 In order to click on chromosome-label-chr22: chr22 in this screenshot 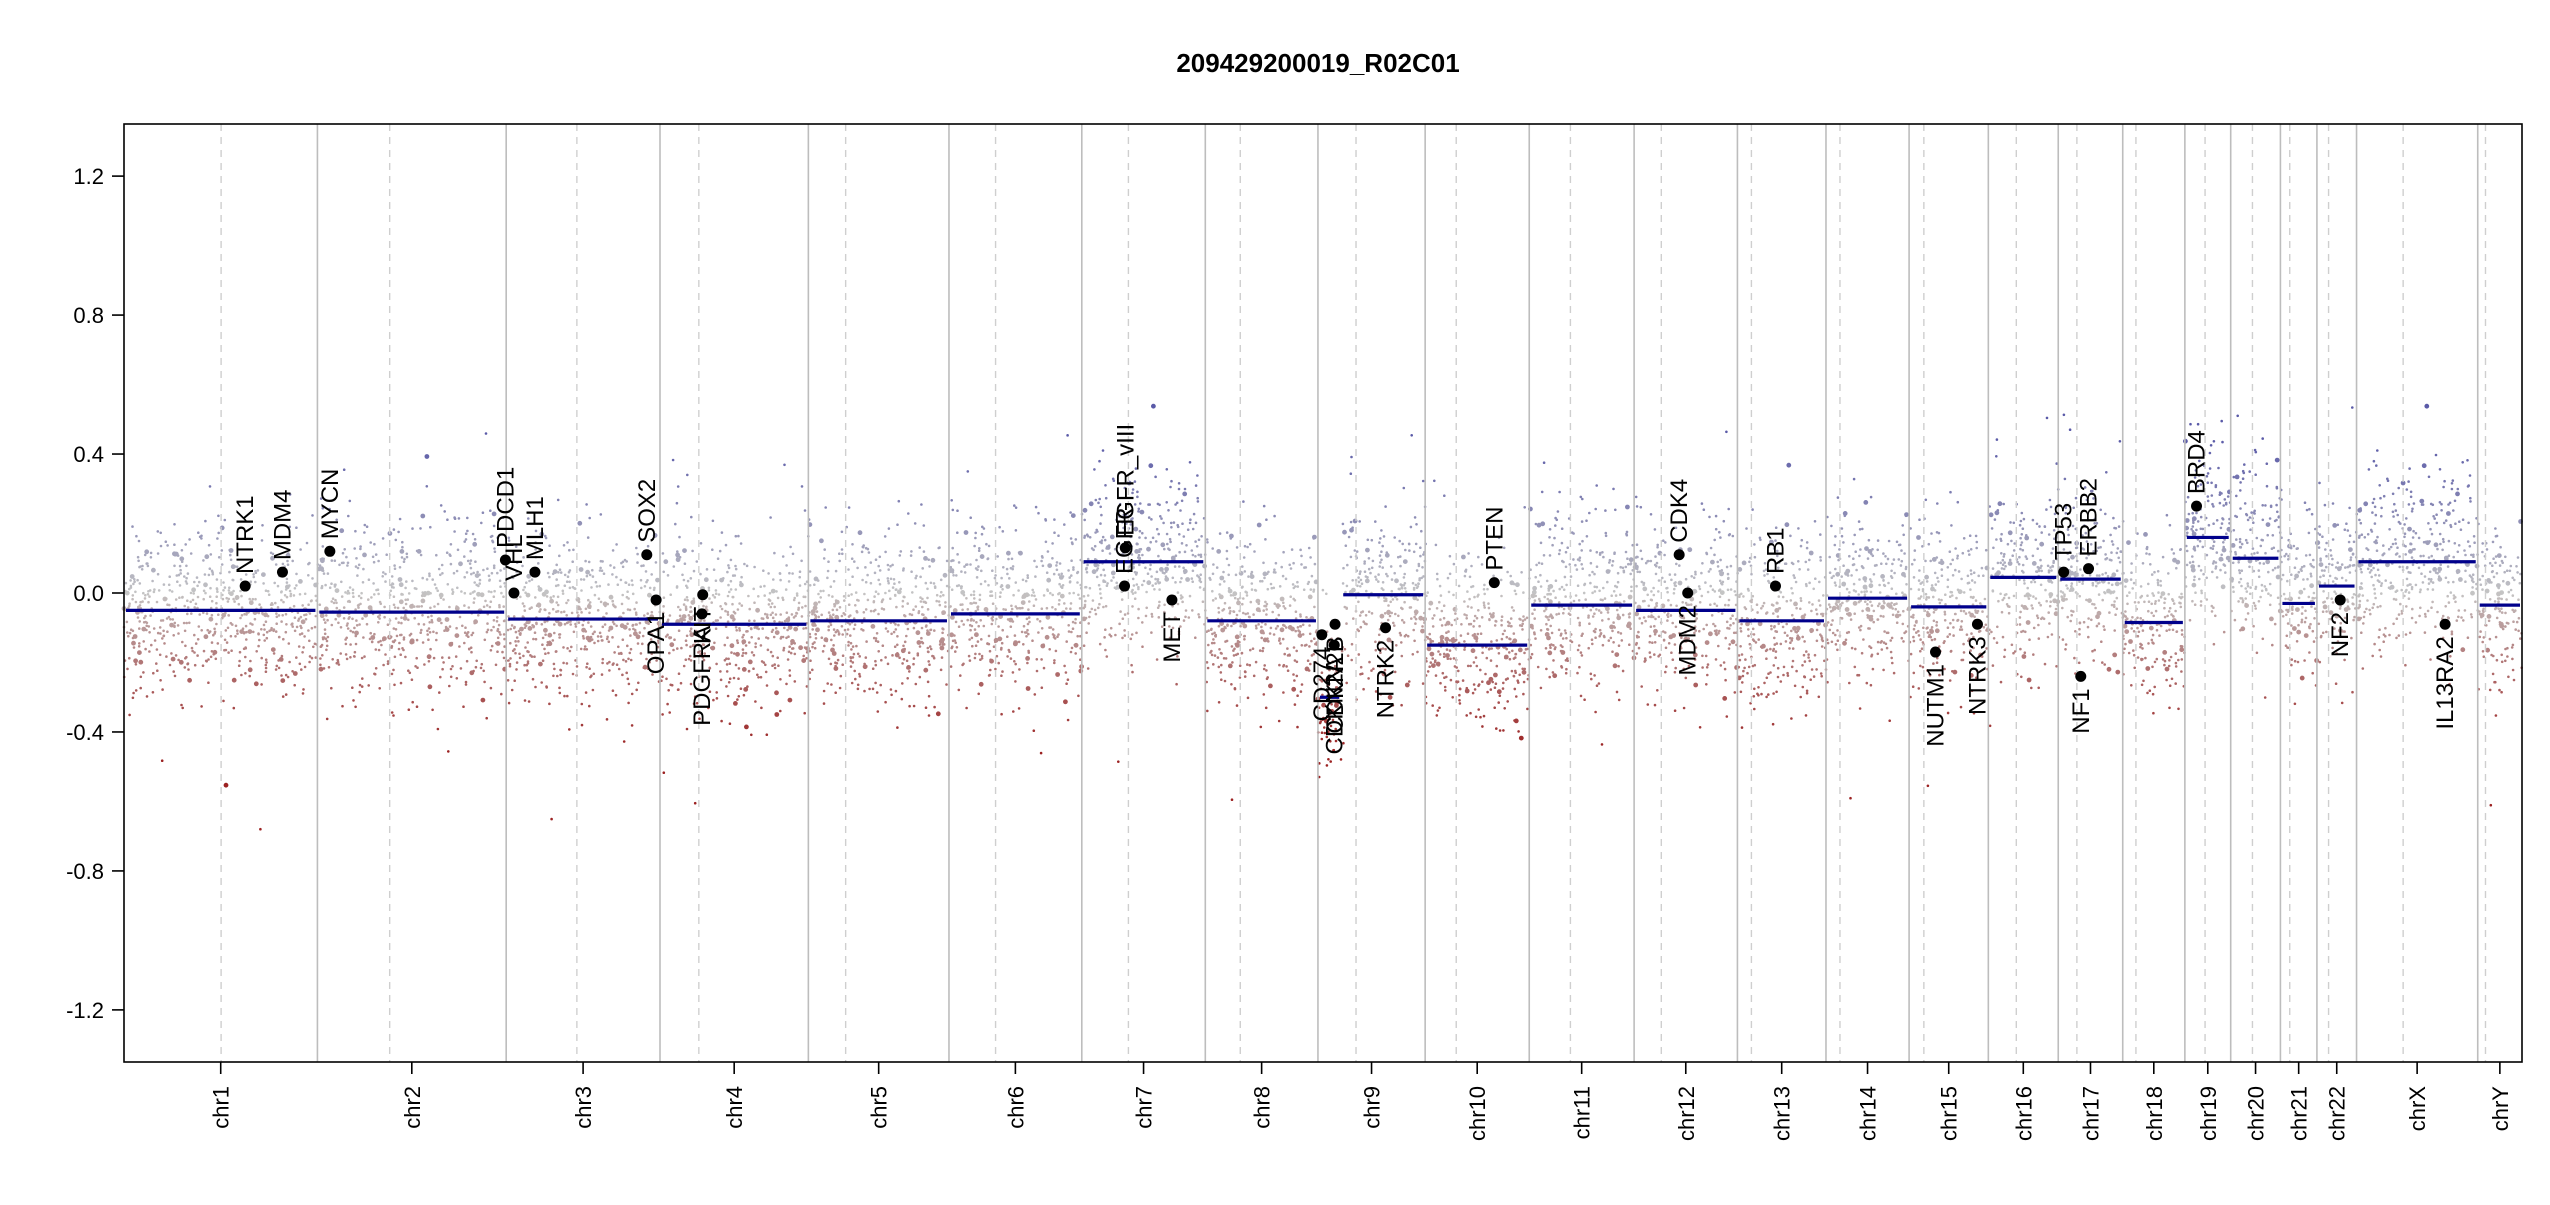, I will do `click(2337, 1113)`.